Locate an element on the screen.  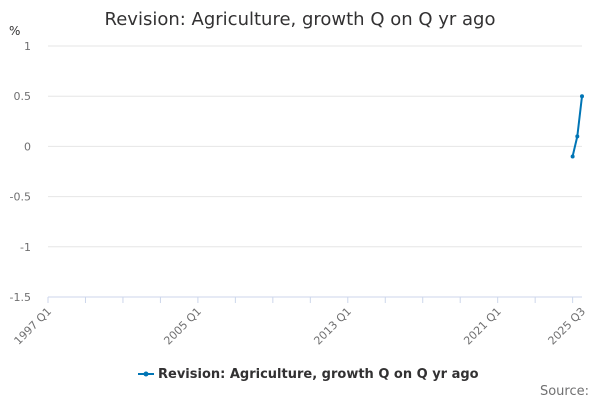
plot-area is located at coordinates (577, 126).